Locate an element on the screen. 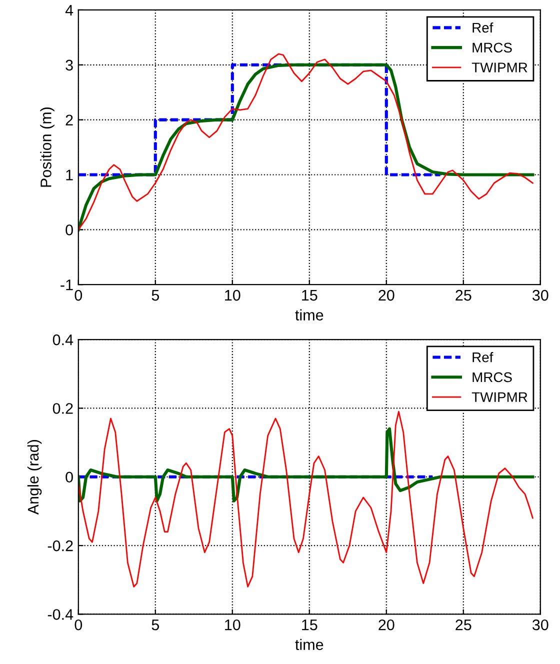 This screenshot has height=664, width=560. y-tick-label: 4 is located at coordinates (69, 10).